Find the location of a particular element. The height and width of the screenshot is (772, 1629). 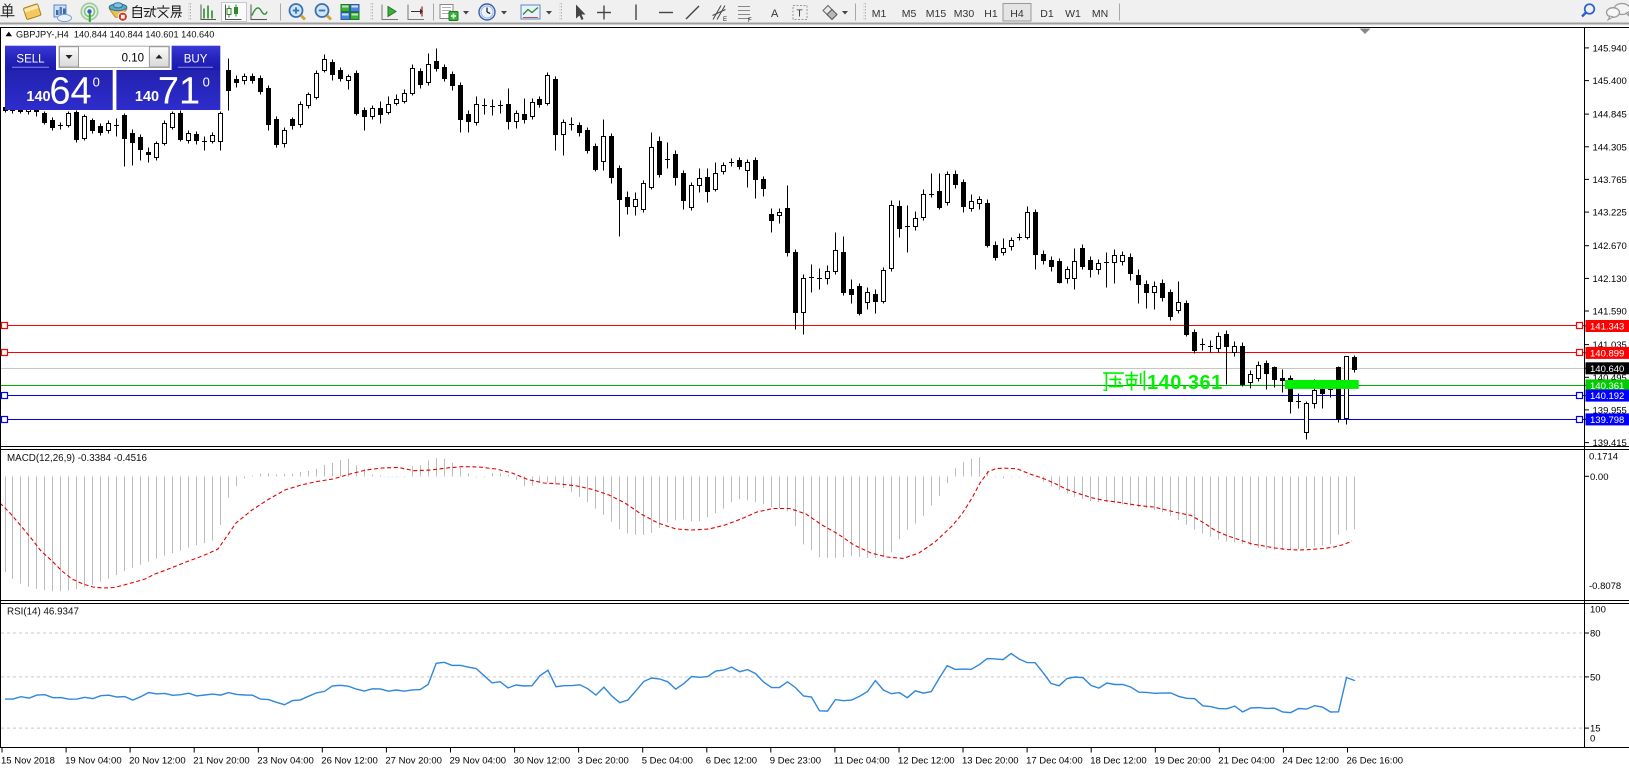

svg-text: 15 Nov 2018 is located at coordinates (28, 761).